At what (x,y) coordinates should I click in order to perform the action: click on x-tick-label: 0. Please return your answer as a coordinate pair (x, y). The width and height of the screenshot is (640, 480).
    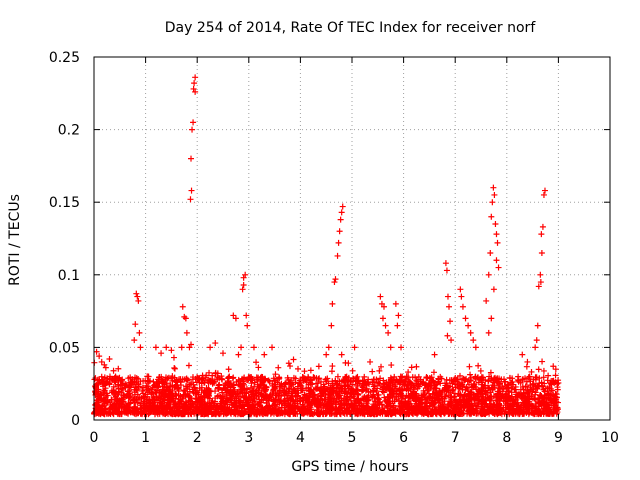
    Looking at the image, I should click on (94, 438).